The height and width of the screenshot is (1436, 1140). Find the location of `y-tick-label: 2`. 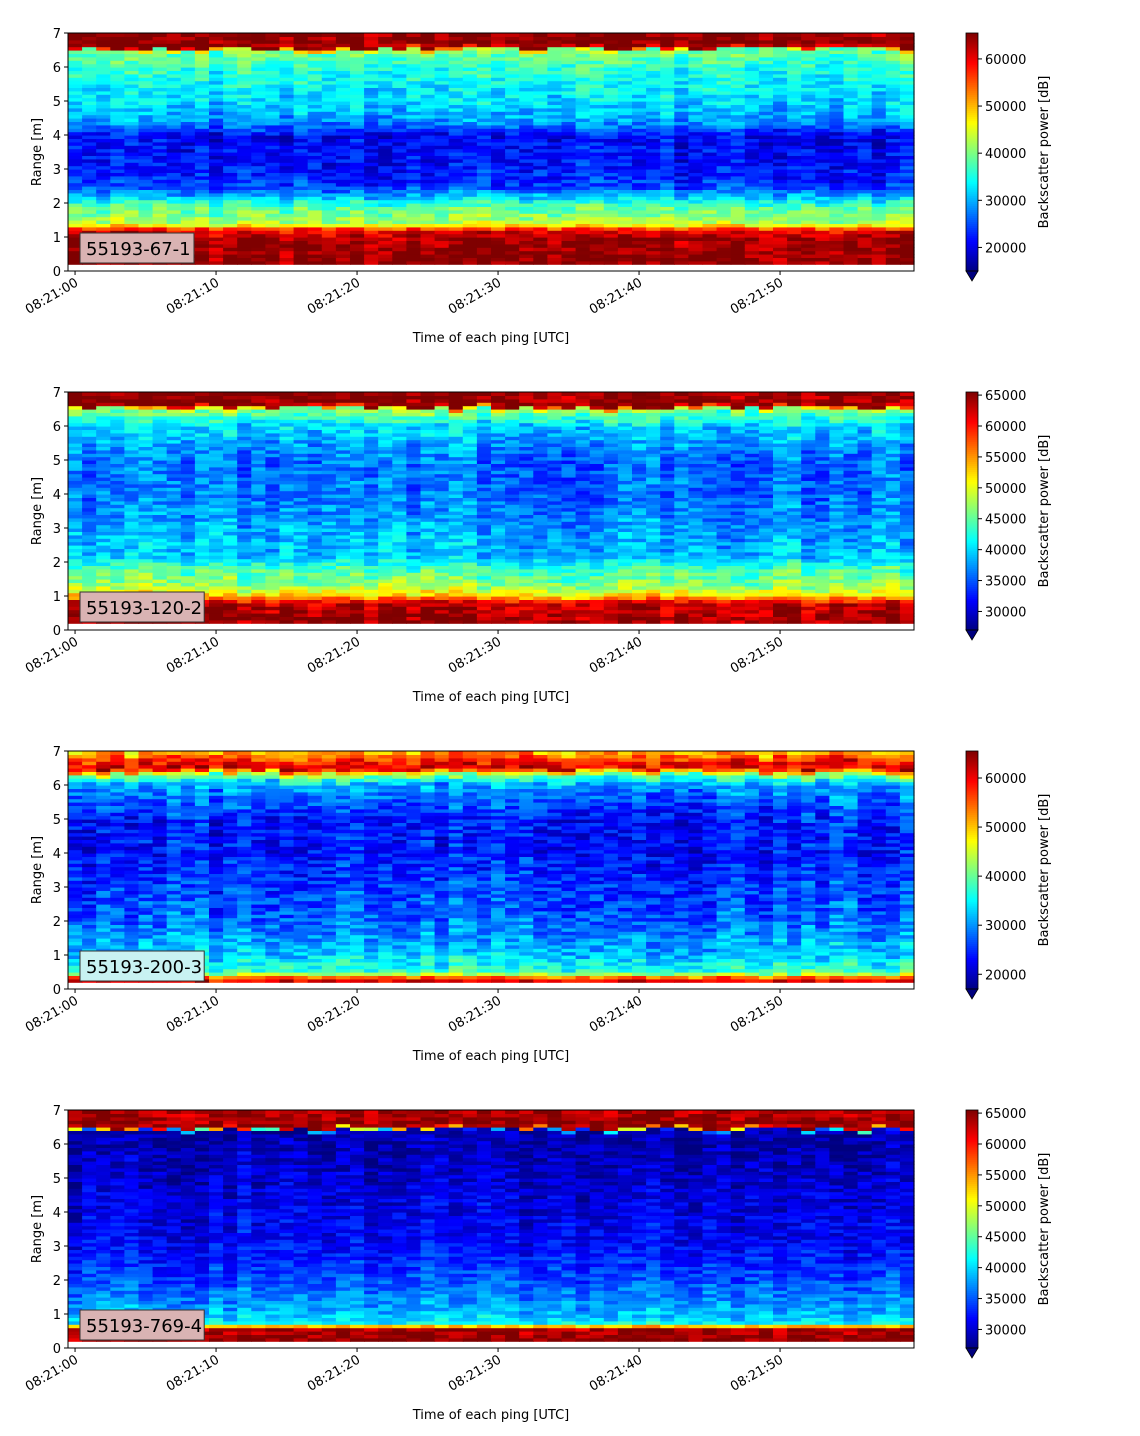

y-tick-label: 2 is located at coordinates (57, 204).